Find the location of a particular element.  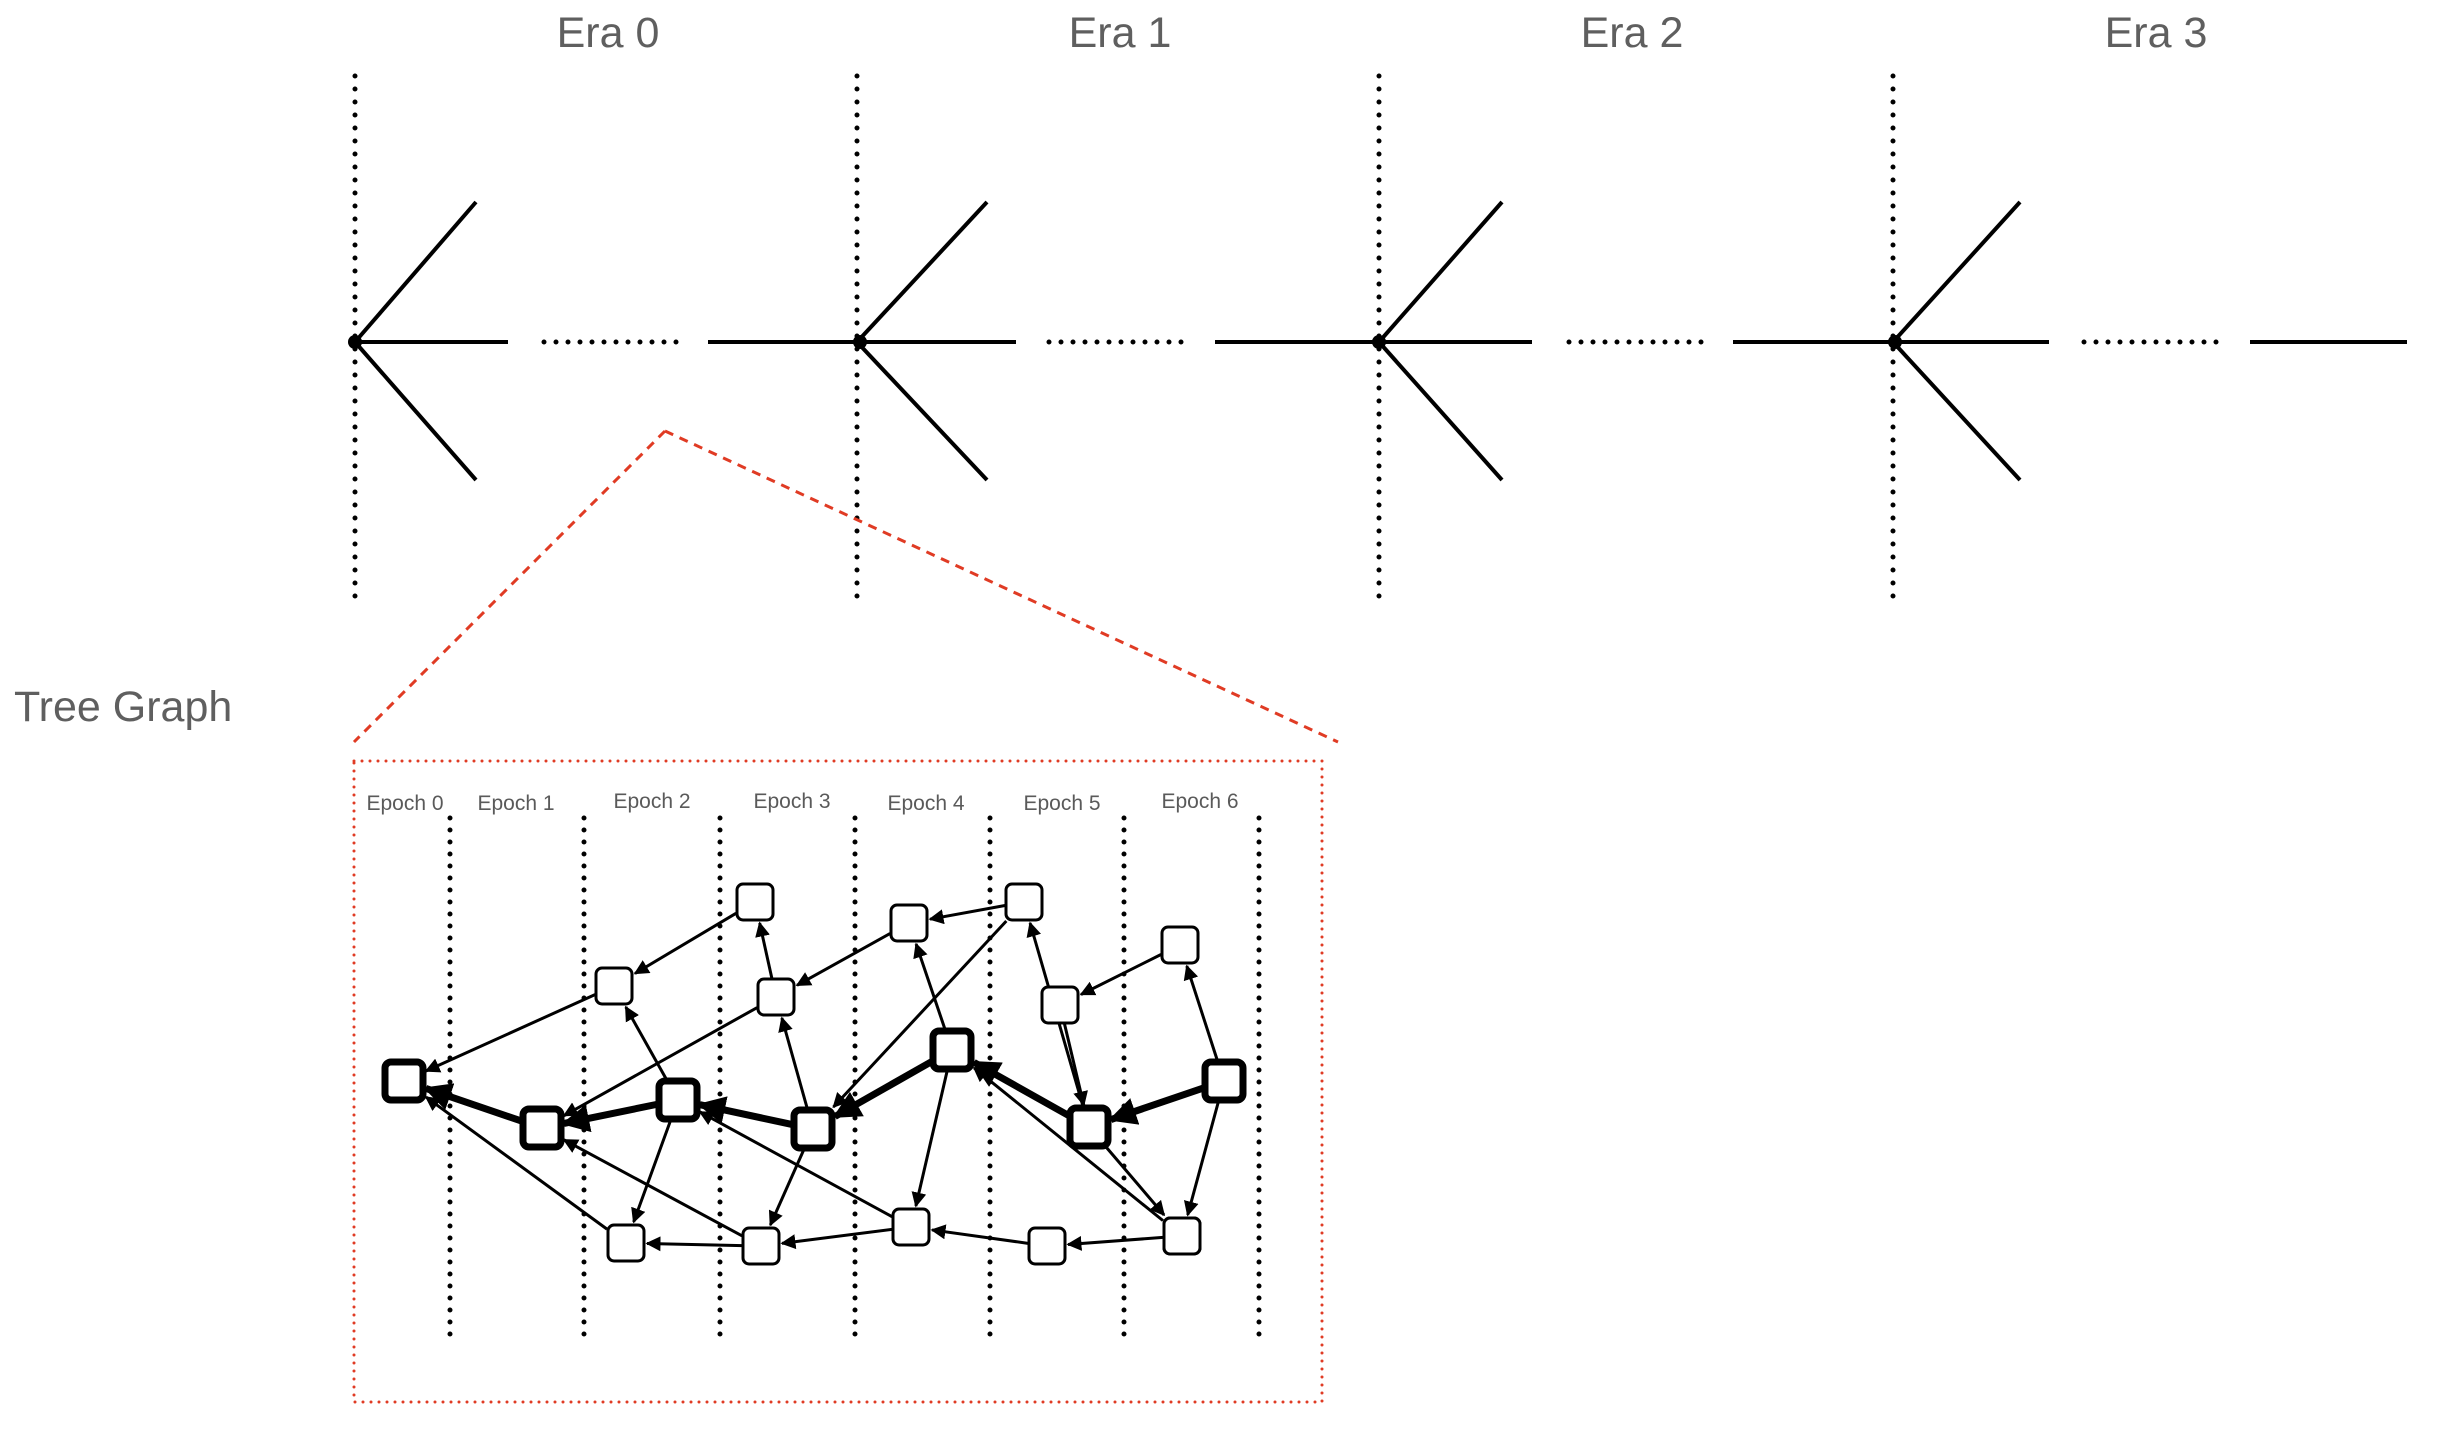

reference-edge-s-to-r is located at coordinates (1115, 1243).